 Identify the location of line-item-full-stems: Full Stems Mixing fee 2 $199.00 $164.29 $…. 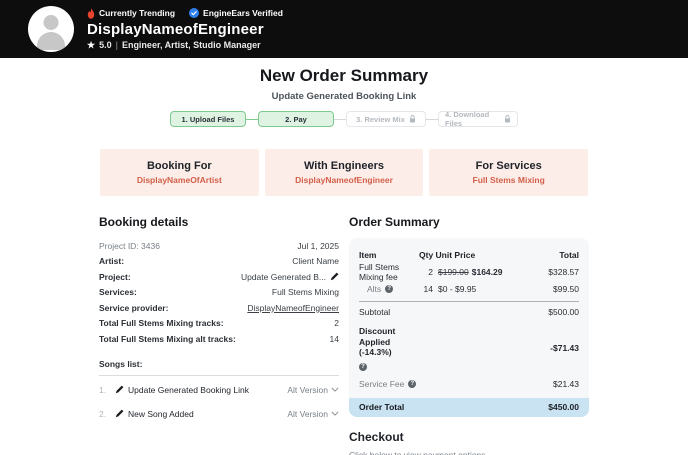
(469, 271).